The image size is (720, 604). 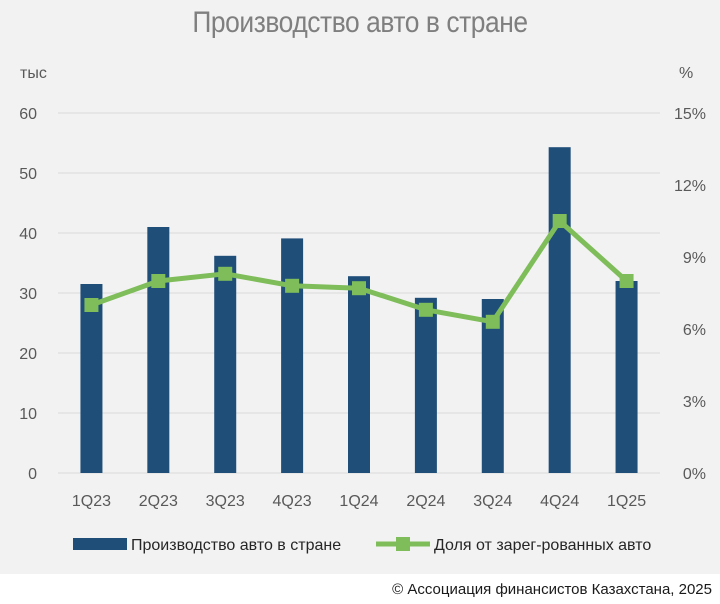 What do you see at coordinates (690, 186) in the screenshot?
I see `right-tick-label: 12%` at bounding box center [690, 186].